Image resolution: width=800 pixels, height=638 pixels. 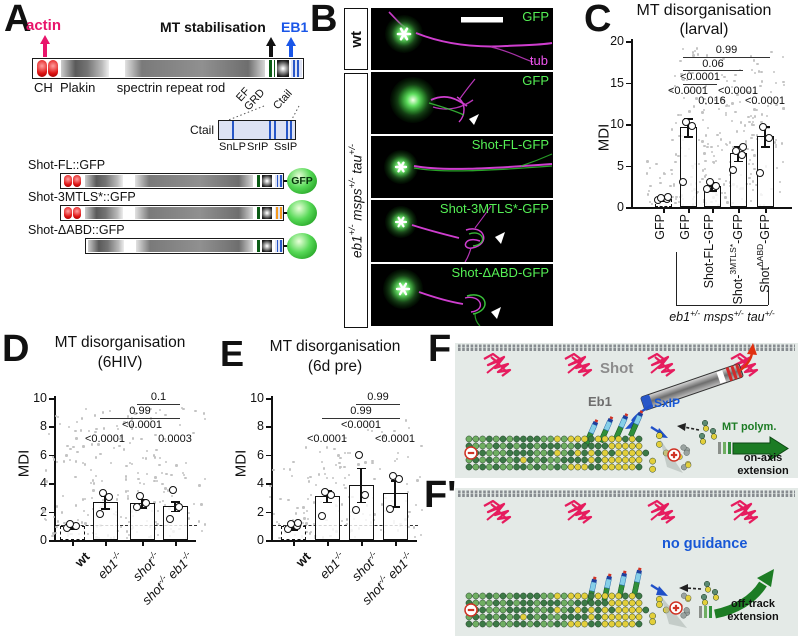 I want to click on eb1-comet-icon, so click(x=636, y=581).